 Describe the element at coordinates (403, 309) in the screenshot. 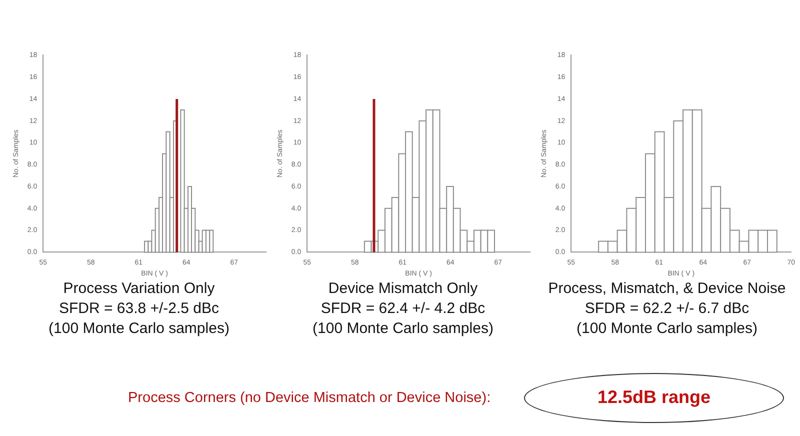

I see `text: SFDR = 62.4 +/- 4.2 dBc` at that location.